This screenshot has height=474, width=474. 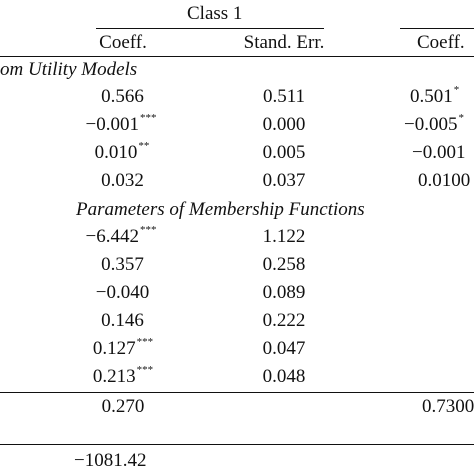 What do you see at coordinates (123, 406) in the screenshot?
I see `class-share-value: 0.270` at bounding box center [123, 406].